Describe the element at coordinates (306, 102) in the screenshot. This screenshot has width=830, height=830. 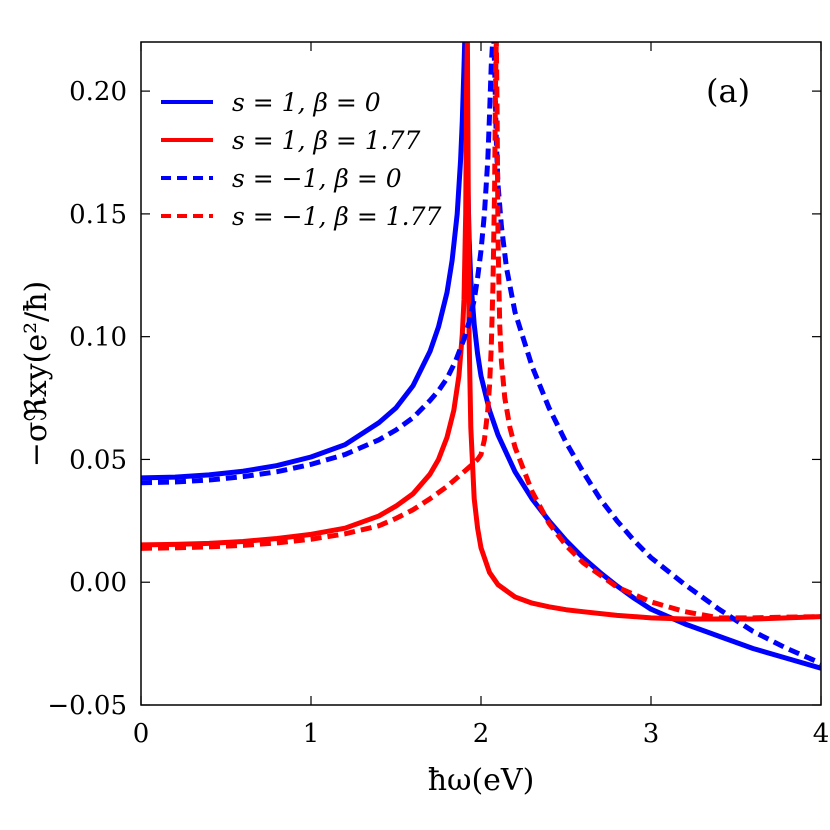
I see `legend-label-s1-beta0: s = 1, β = 0` at that location.